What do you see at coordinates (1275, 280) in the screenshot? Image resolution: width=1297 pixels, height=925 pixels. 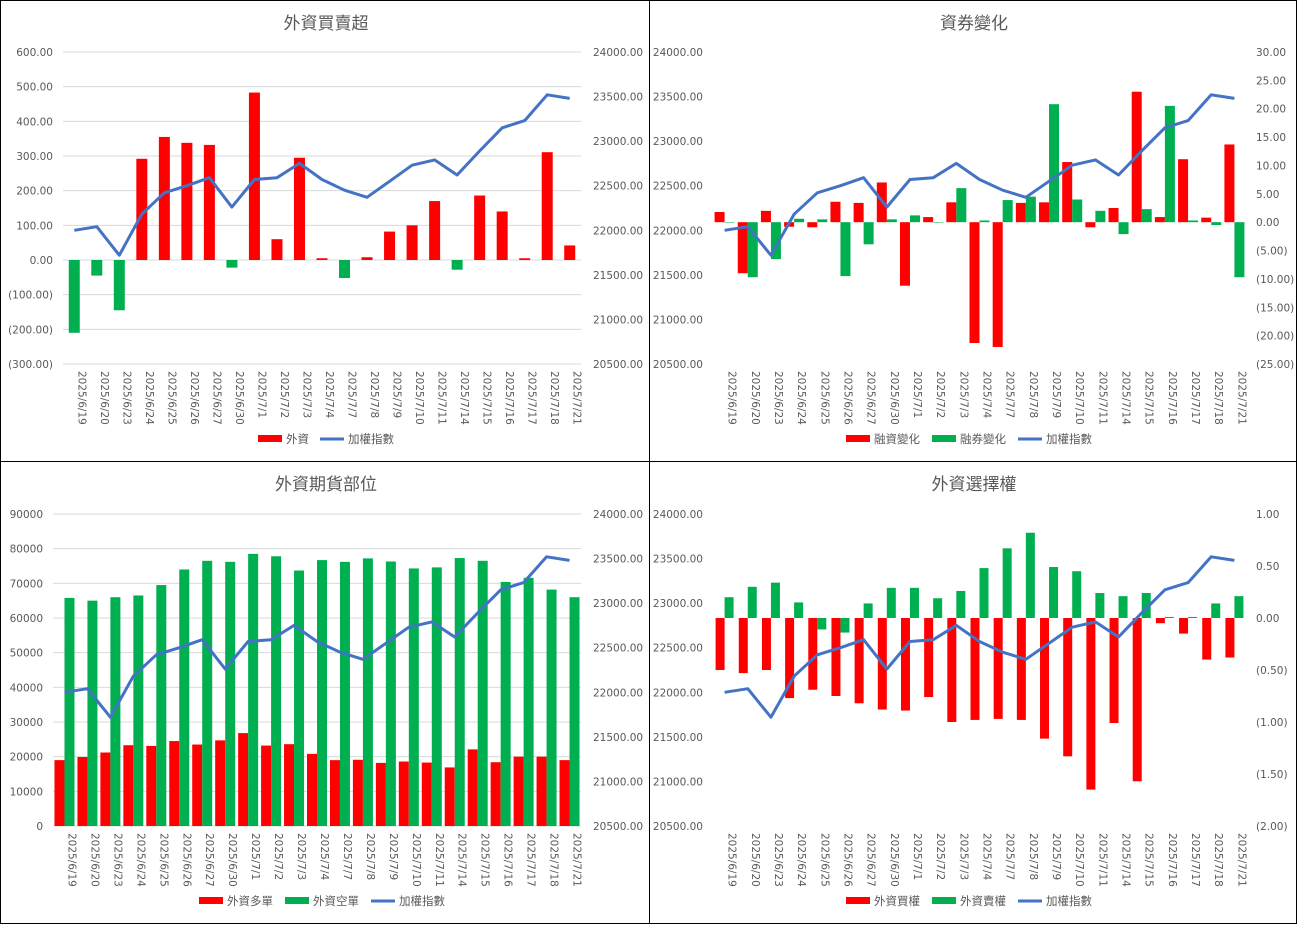 I see `right-axis-tick-label: (10.00)` at bounding box center [1275, 280].